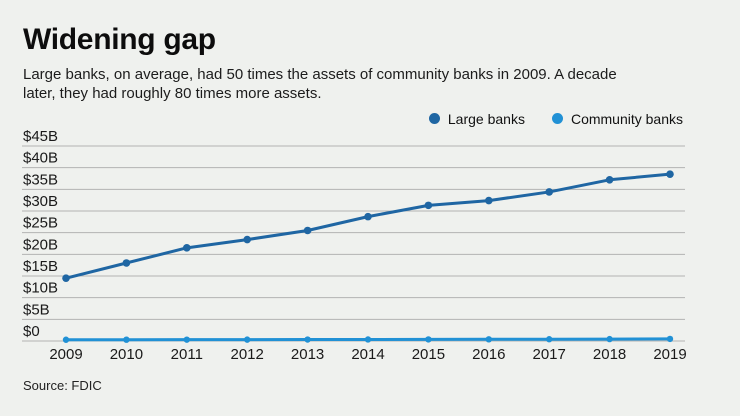  Describe the element at coordinates (247, 354) in the screenshot. I see `x-tick-label: 2012` at that location.